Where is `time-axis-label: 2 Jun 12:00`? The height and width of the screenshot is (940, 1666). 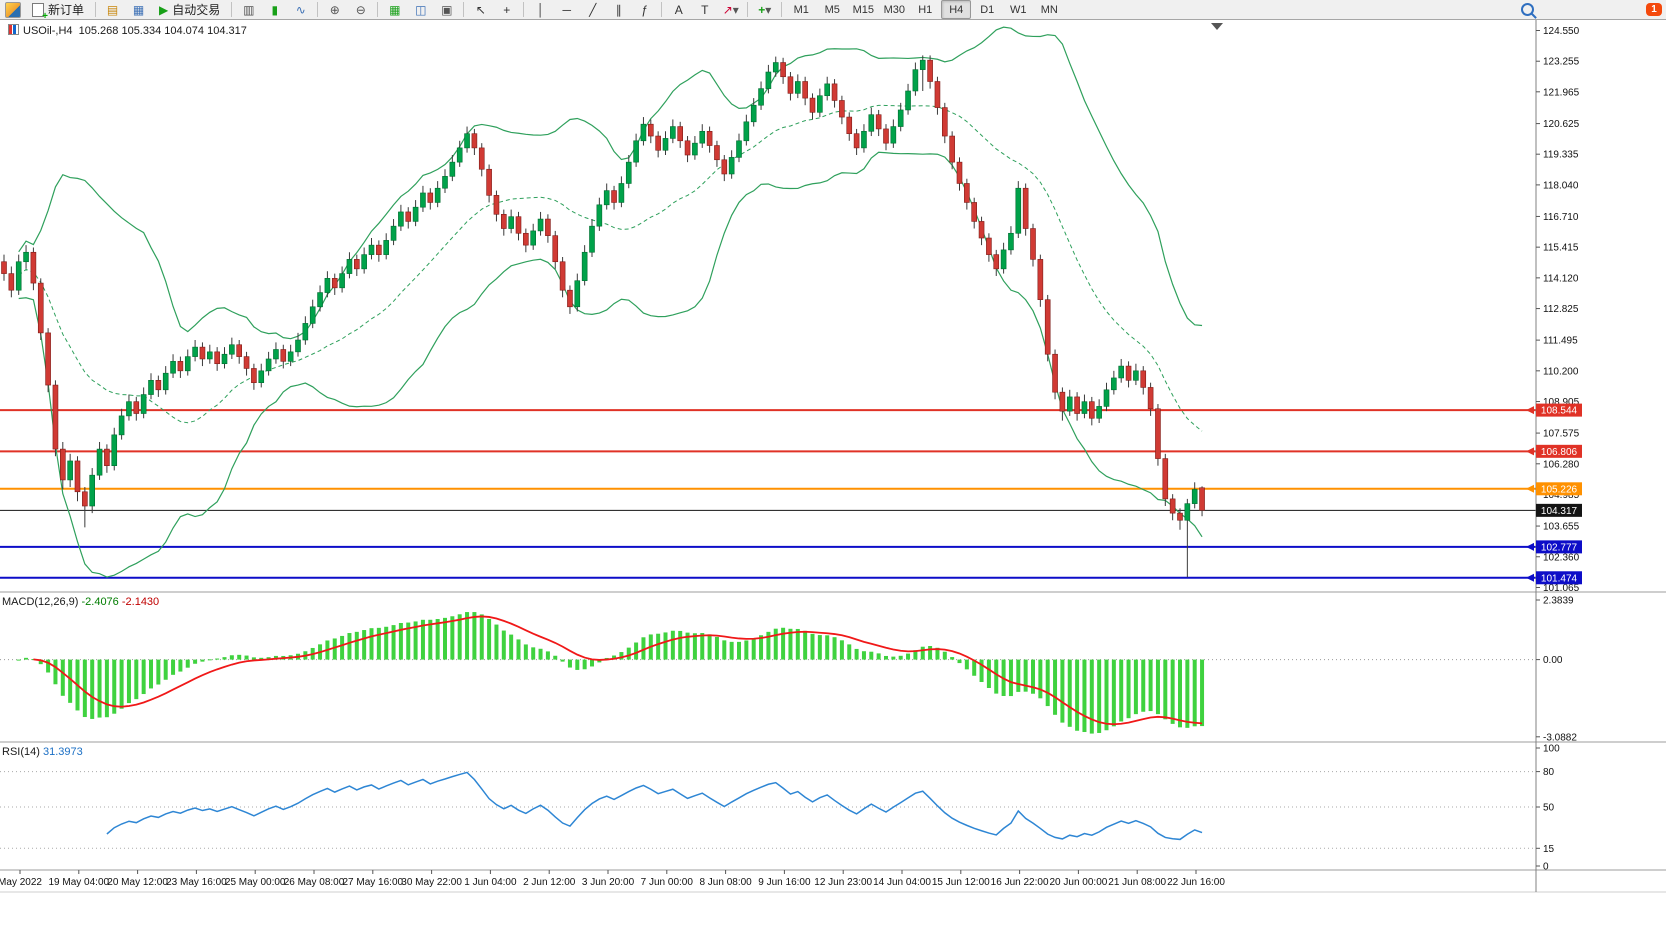 time-axis-label: 2 Jun 12:00 is located at coordinates (549, 882).